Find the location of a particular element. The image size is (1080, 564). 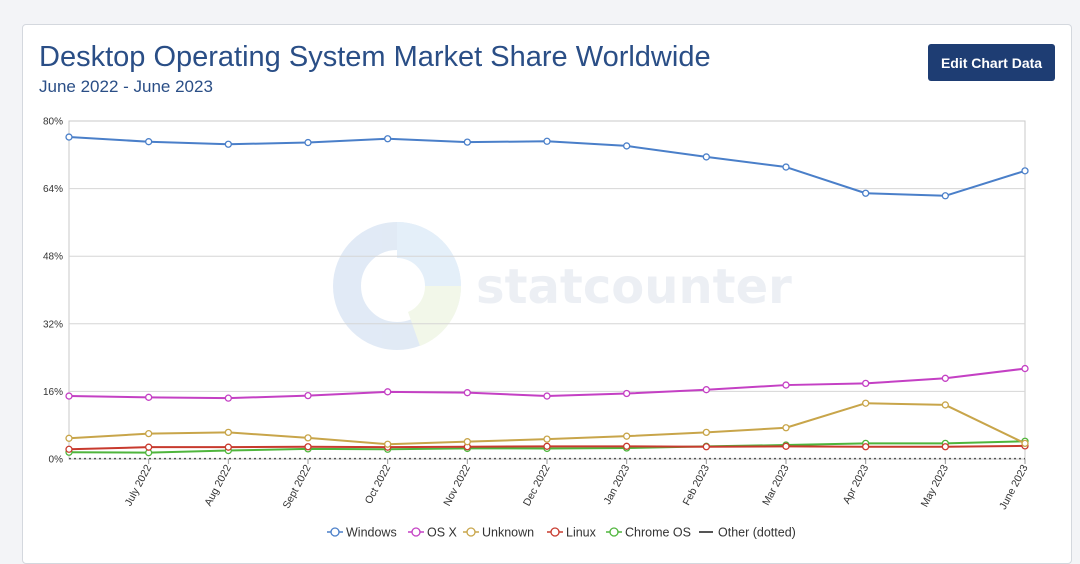

legend-label: Unknown is located at coordinates (508, 533).